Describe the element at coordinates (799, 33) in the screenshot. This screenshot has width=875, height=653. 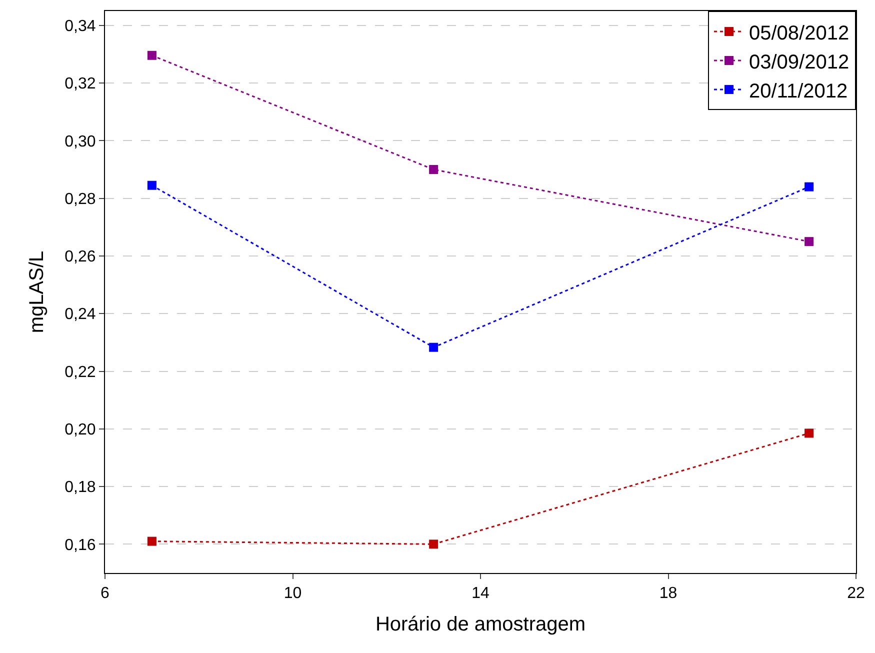
I see `legend-label: 05/08/2012` at that location.